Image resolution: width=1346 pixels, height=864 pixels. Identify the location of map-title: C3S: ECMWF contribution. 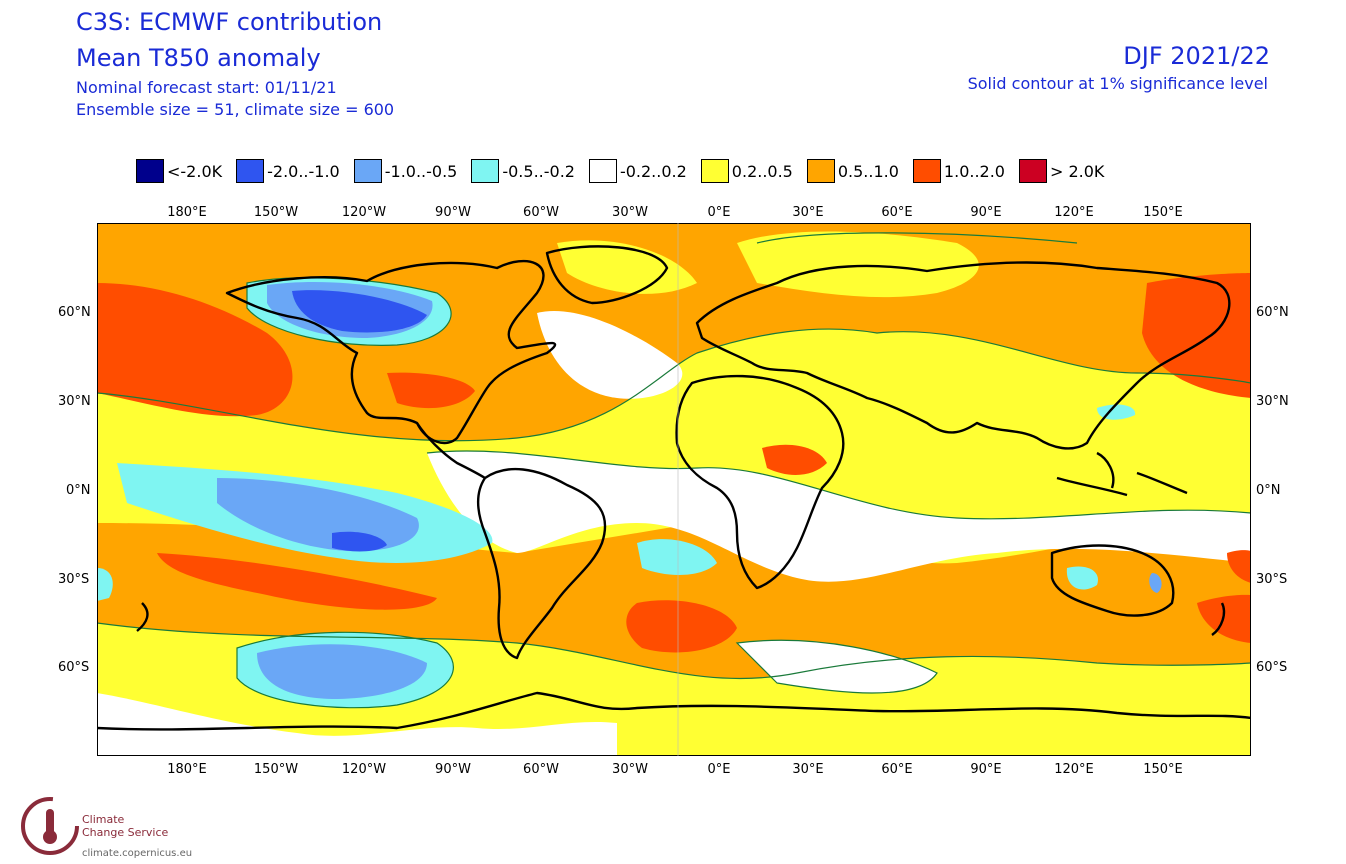
(229, 22).